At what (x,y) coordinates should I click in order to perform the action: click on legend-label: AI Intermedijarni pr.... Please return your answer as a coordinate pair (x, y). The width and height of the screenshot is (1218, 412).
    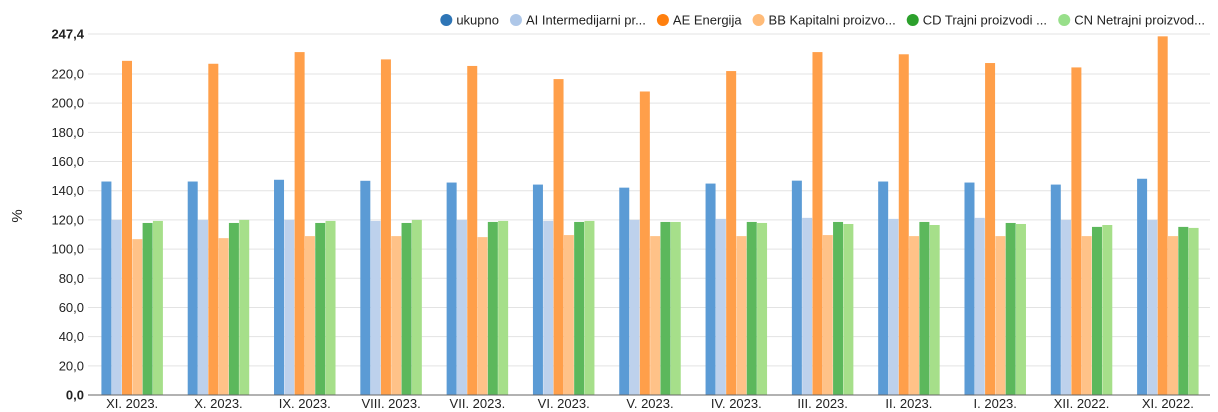
    Looking at the image, I should click on (586, 20).